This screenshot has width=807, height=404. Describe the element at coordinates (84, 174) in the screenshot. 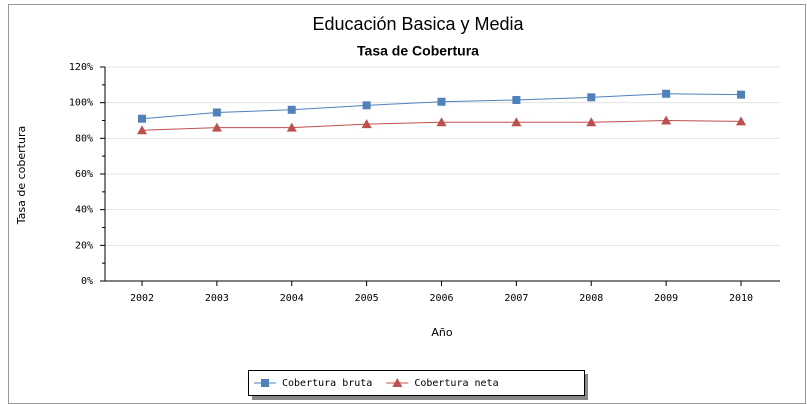

I see `y-tick-label: 60%` at that location.